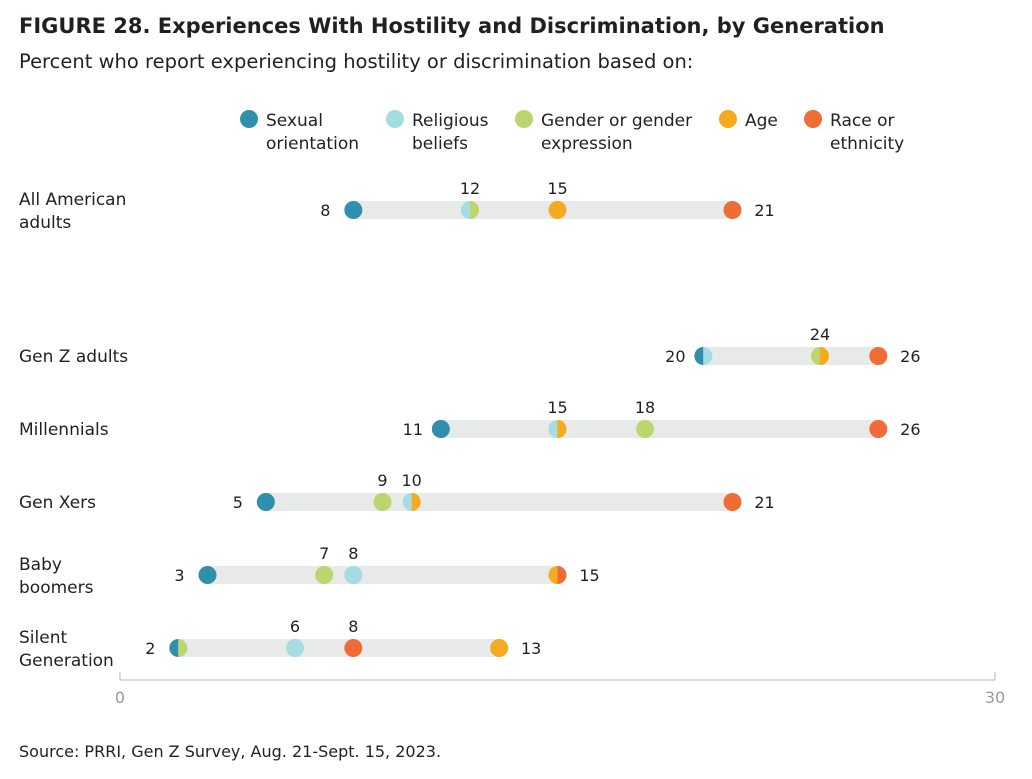 This screenshot has height=779, width=1032. I want to click on category-label: Silent, so click(43, 638).